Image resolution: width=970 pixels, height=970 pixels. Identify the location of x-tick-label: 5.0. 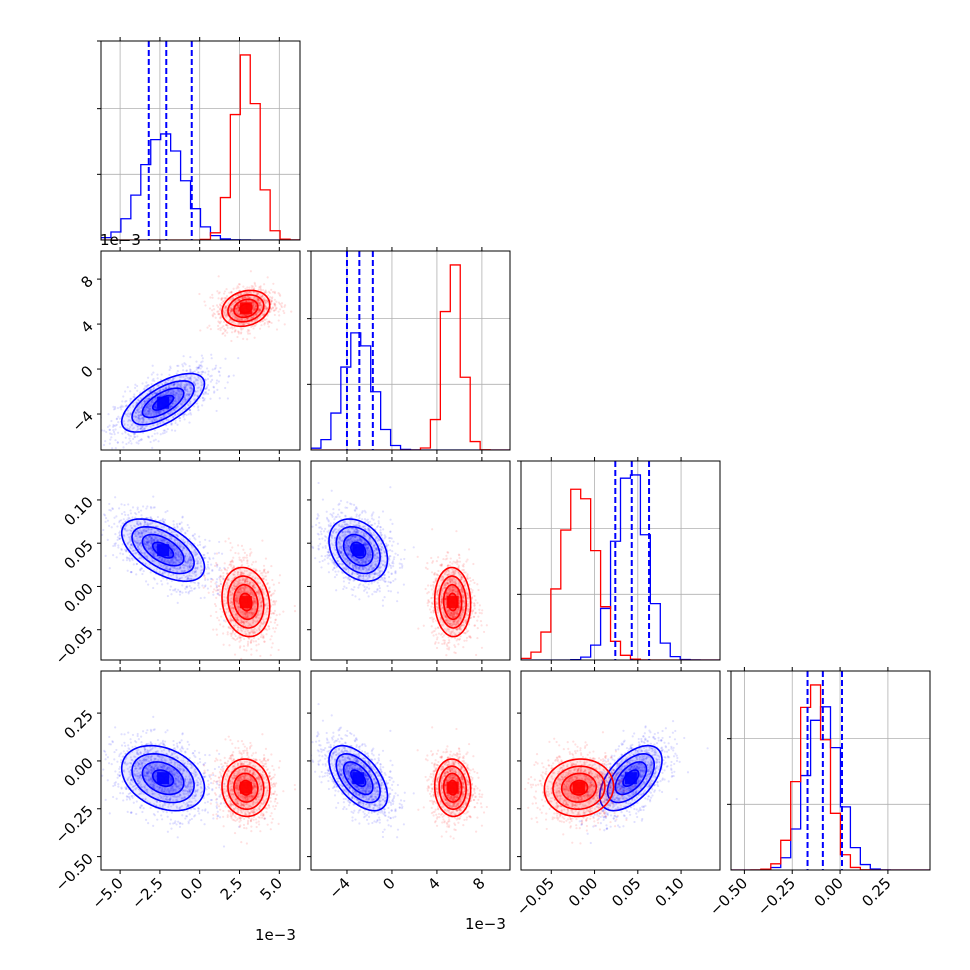
(272, 889).